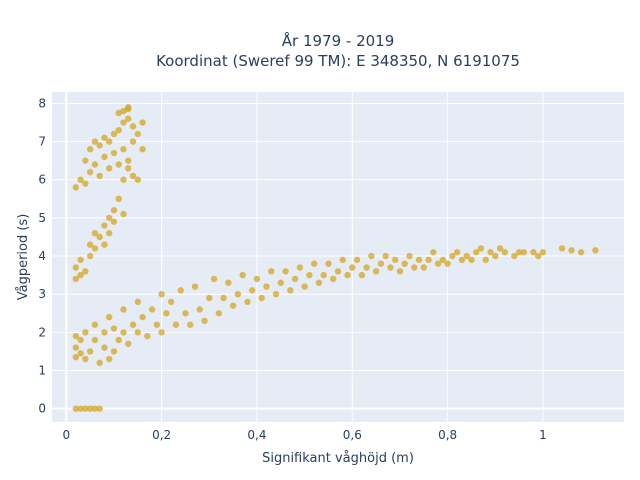  What do you see at coordinates (338, 40) in the screenshot?
I see `chart-title: År 1979 - 2019` at bounding box center [338, 40].